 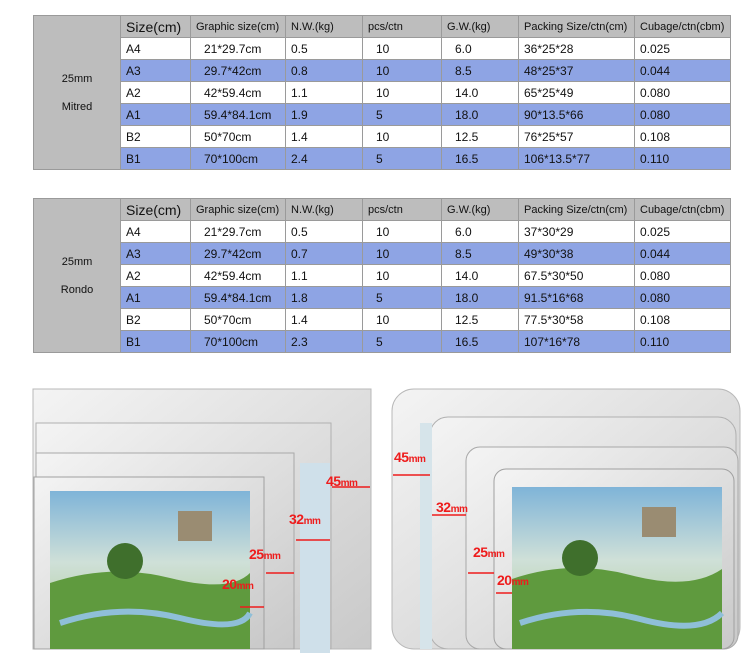 What do you see at coordinates (324, 297) in the screenshot?
I see `cell-net-weight: 1.8` at bounding box center [324, 297].